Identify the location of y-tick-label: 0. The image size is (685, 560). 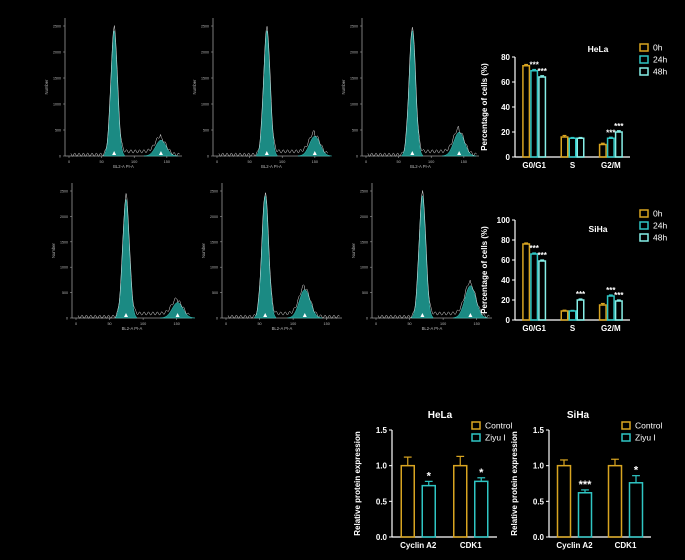
(508, 157).